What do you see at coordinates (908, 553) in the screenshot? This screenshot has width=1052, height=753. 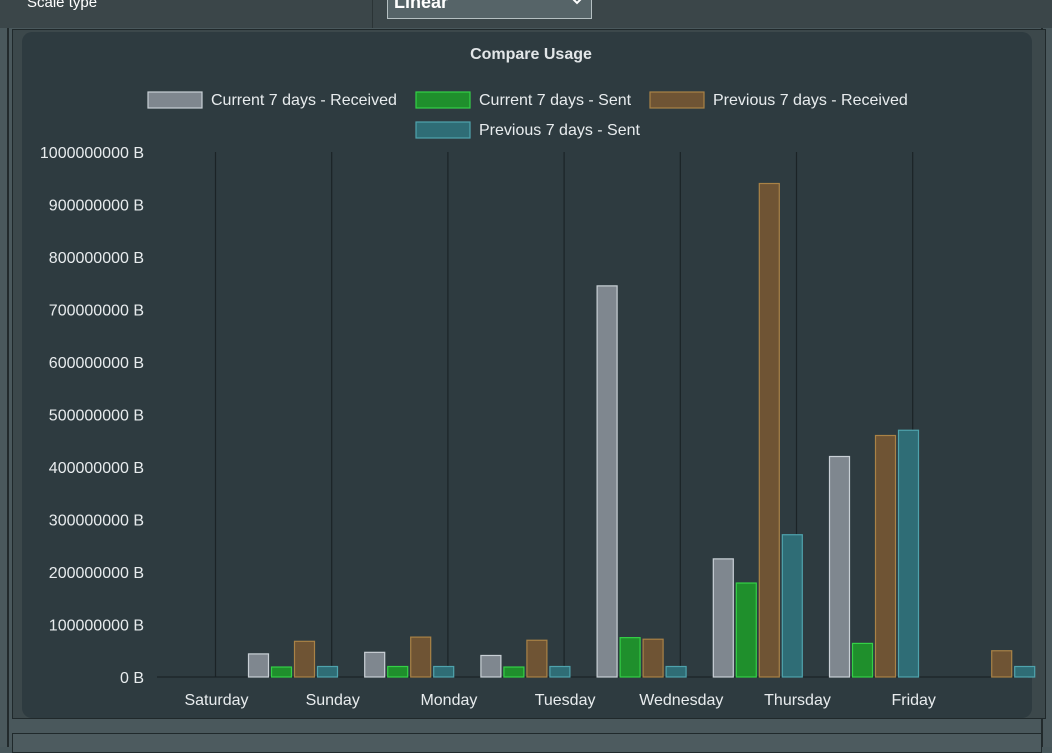 I see `bar-previous-7-days-sent-thursday` at bounding box center [908, 553].